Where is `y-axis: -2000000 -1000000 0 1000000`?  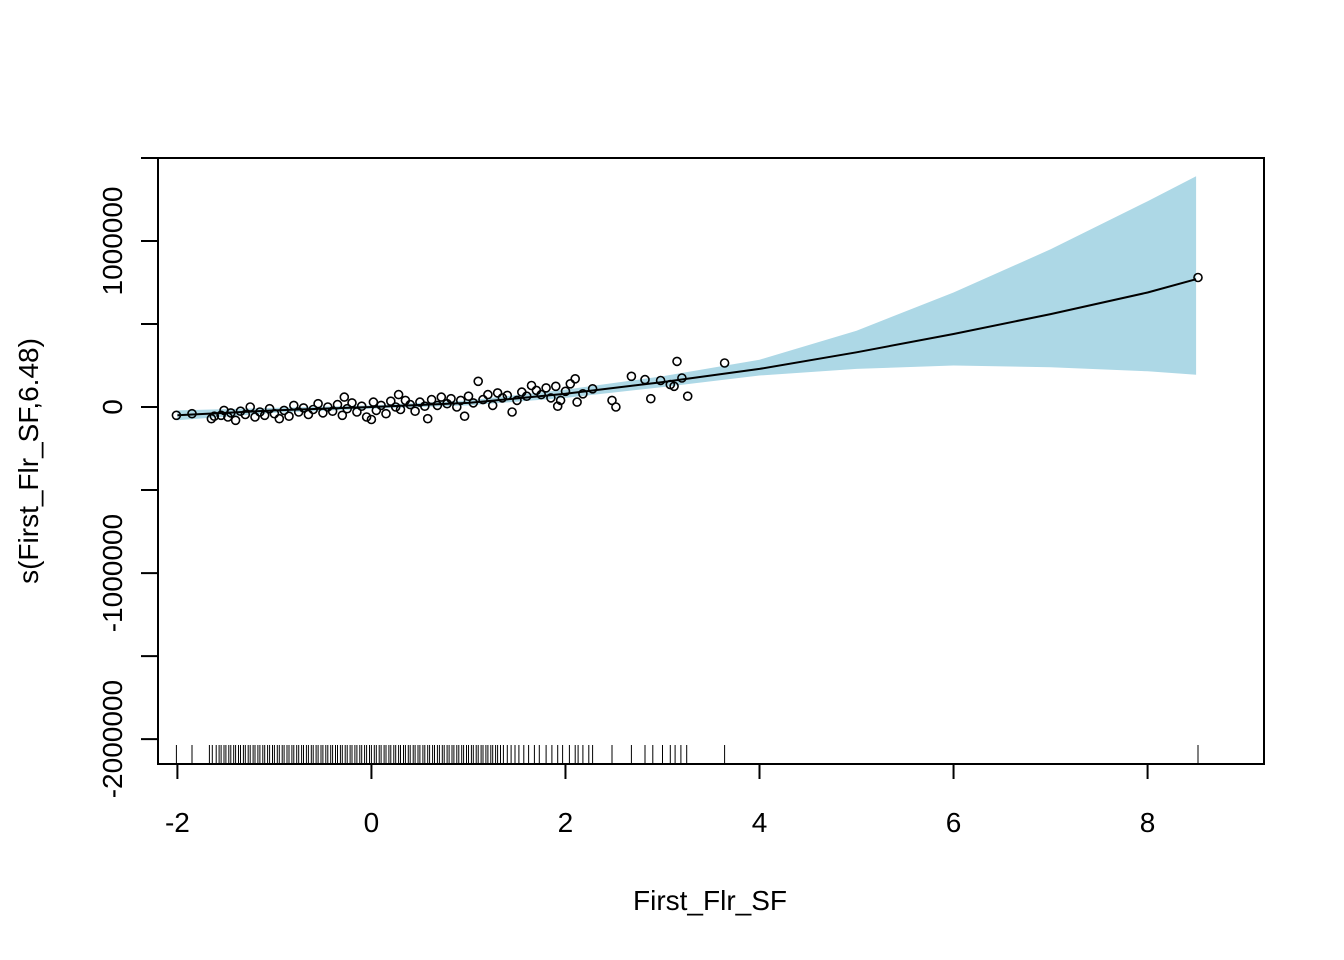 y-axis: -2000000 -1000000 0 1000000 is located at coordinates (128, 477).